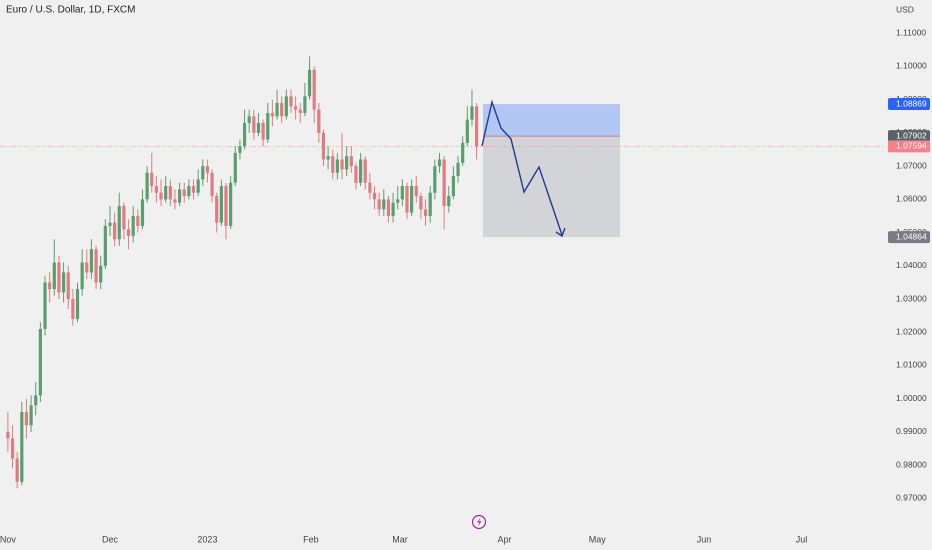 The width and height of the screenshot is (932, 550). I want to click on stop-zone, so click(551, 120).